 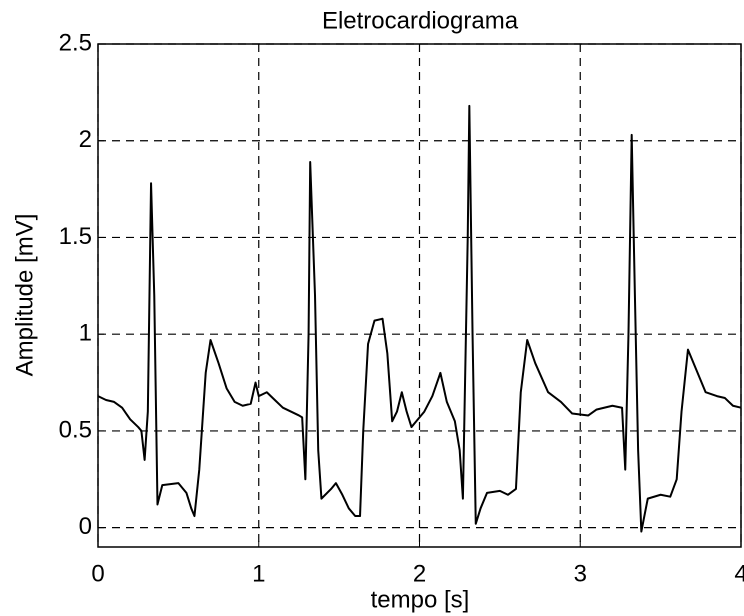 I want to click on x-tick-label: 4, so click(x=739, y=573).